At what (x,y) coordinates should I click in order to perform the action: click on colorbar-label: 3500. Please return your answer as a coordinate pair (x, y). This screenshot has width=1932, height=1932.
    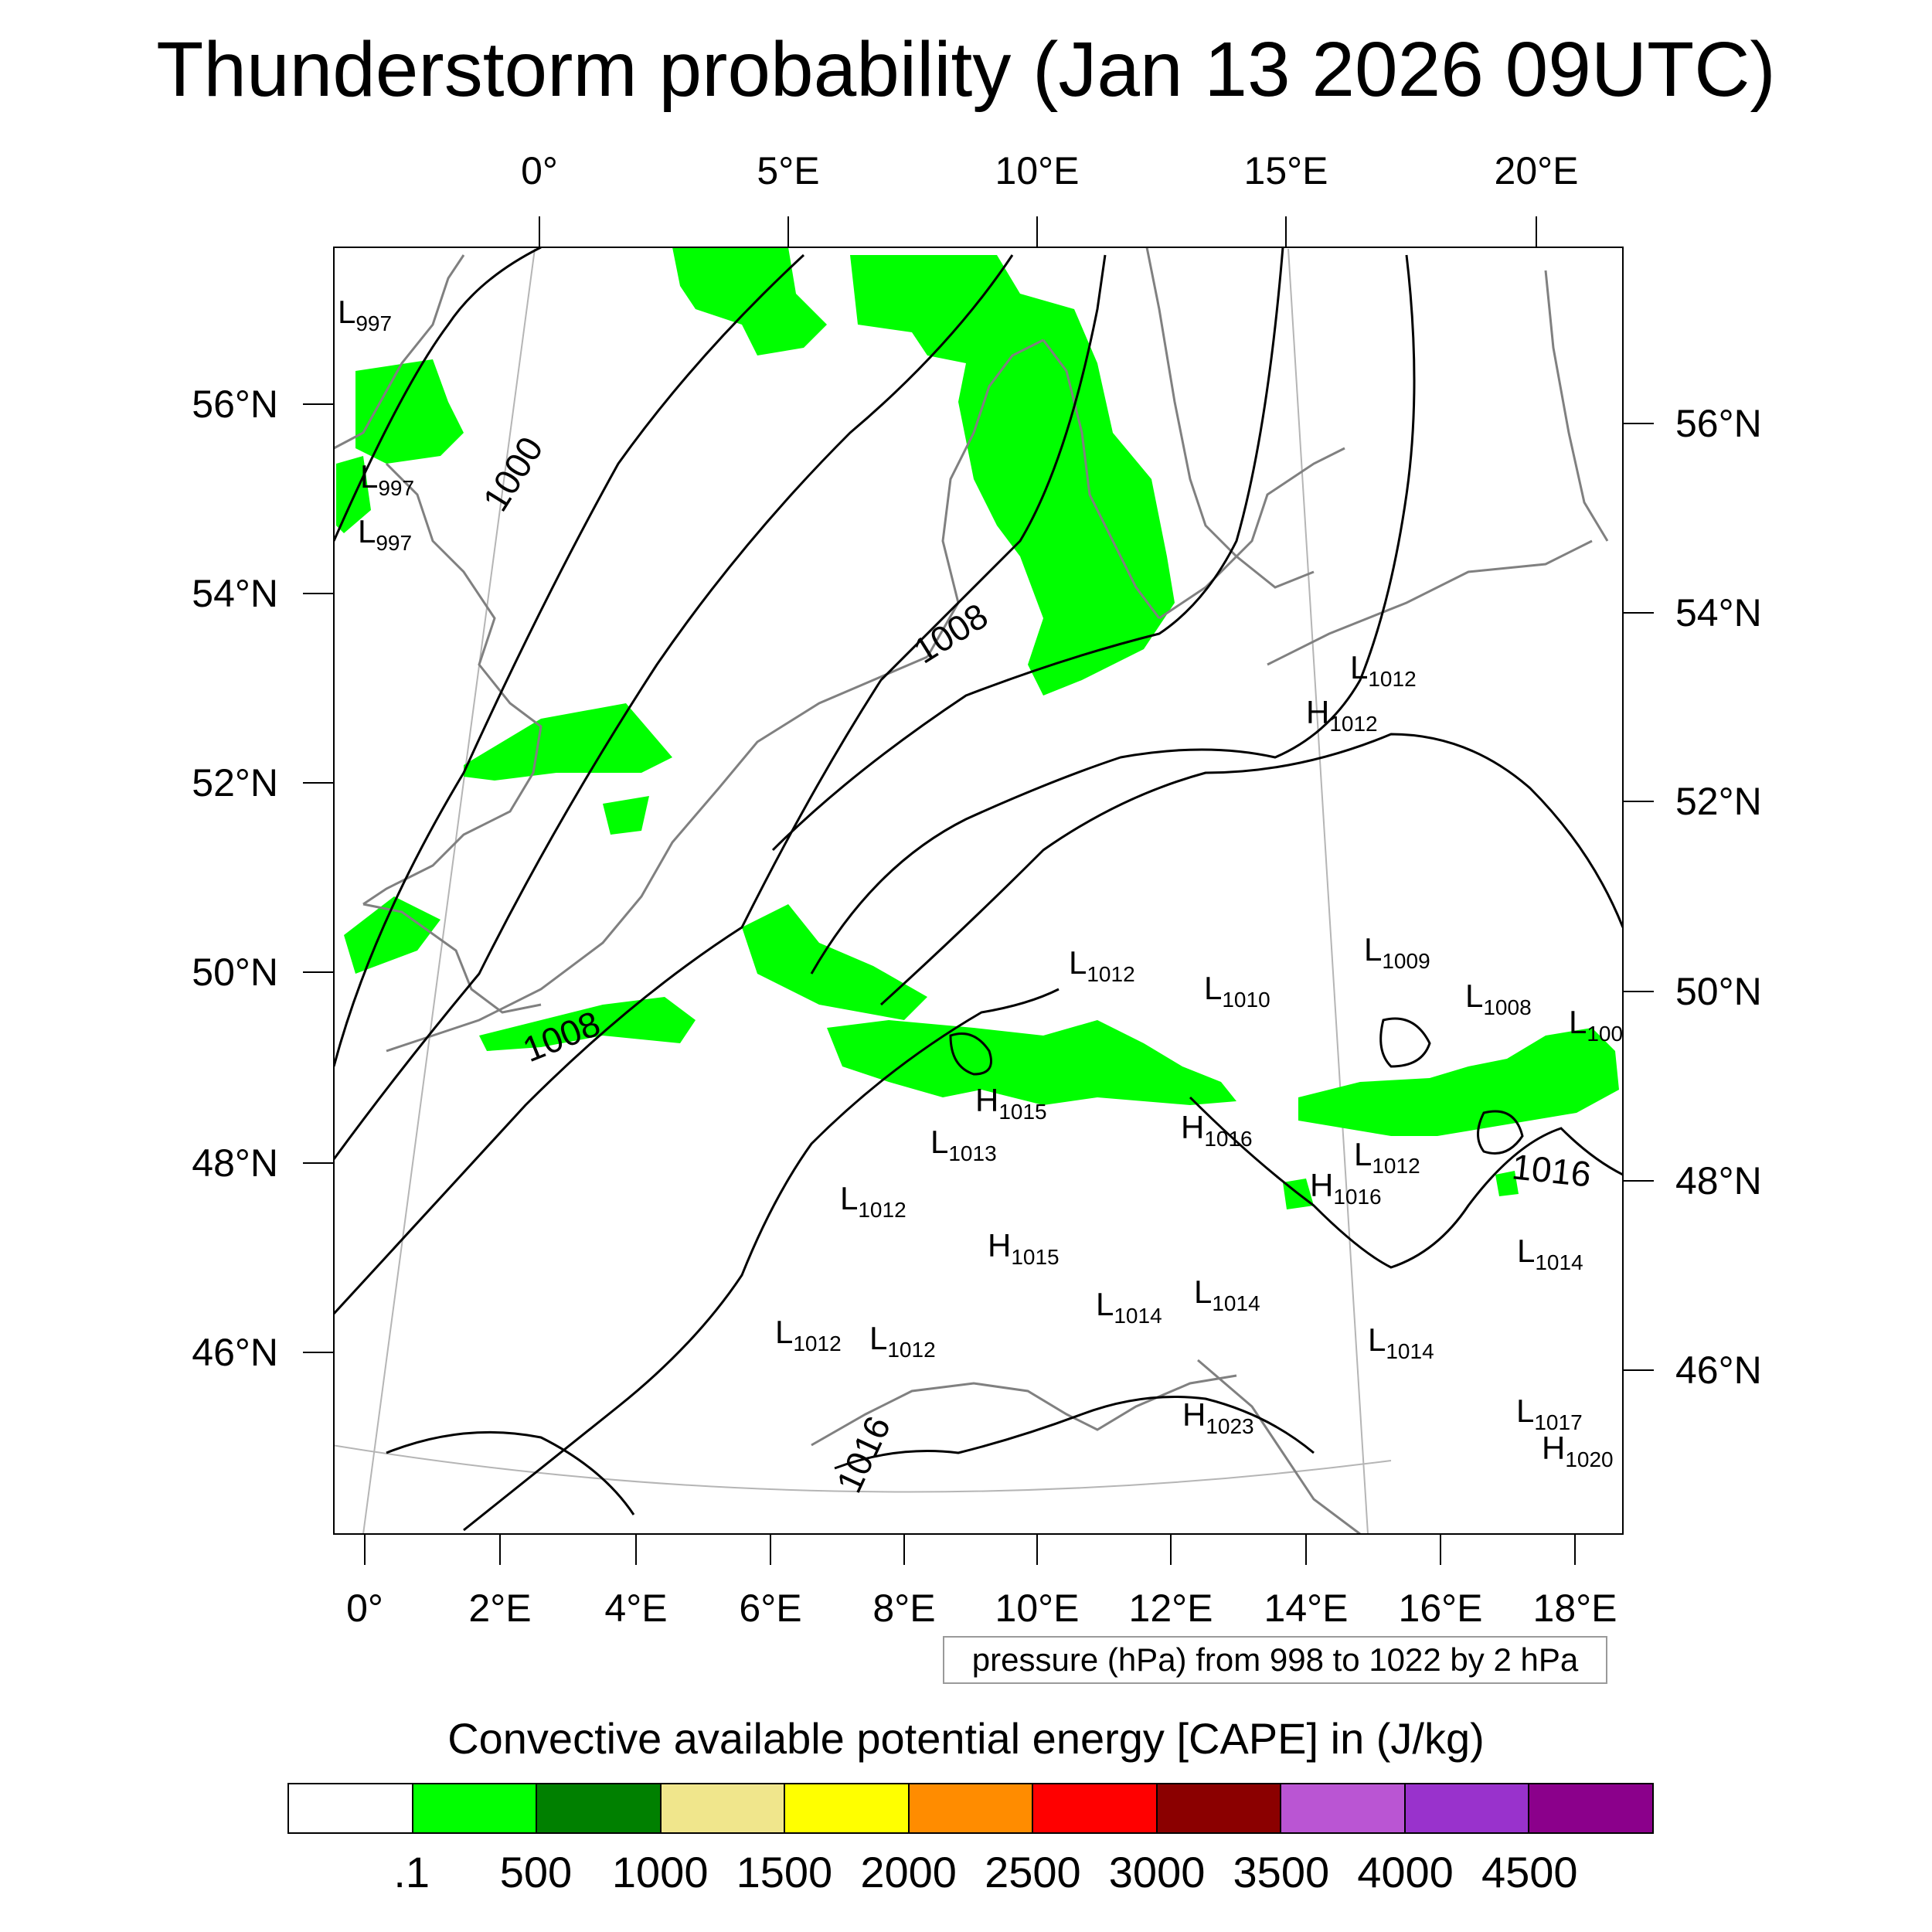
    Looking at the image, I should click on (1282, 1872).